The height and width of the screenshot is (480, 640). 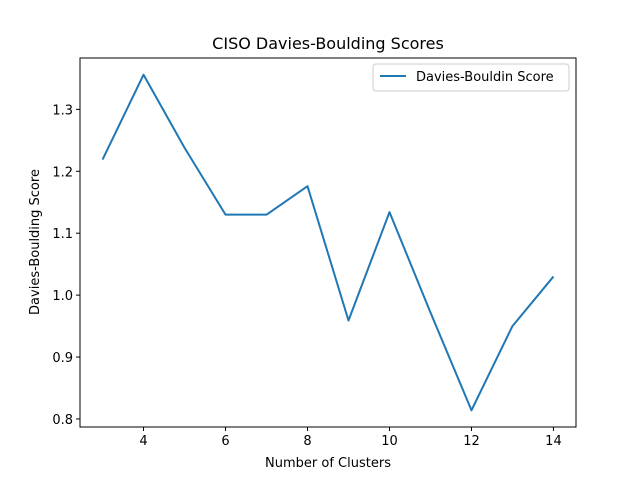 What do you see at coordinates (328, 463) in the screenshot?
I see `x-axis-label: Number of Clusters` at bounding box center [328, 463].